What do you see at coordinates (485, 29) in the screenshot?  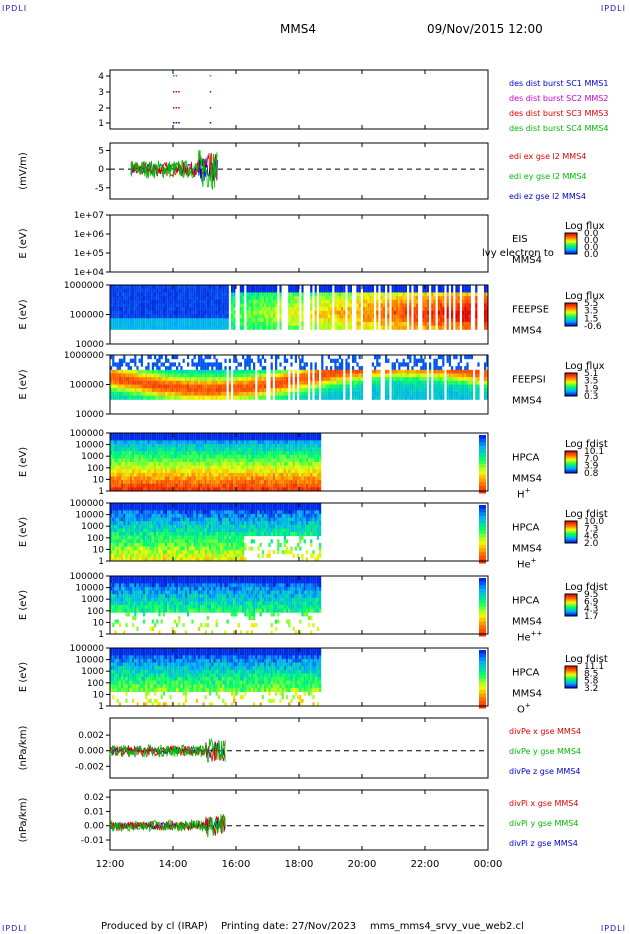 I see `plot-datetime: 09/Nov/2015 12:00` at bounding box center [485, 29].